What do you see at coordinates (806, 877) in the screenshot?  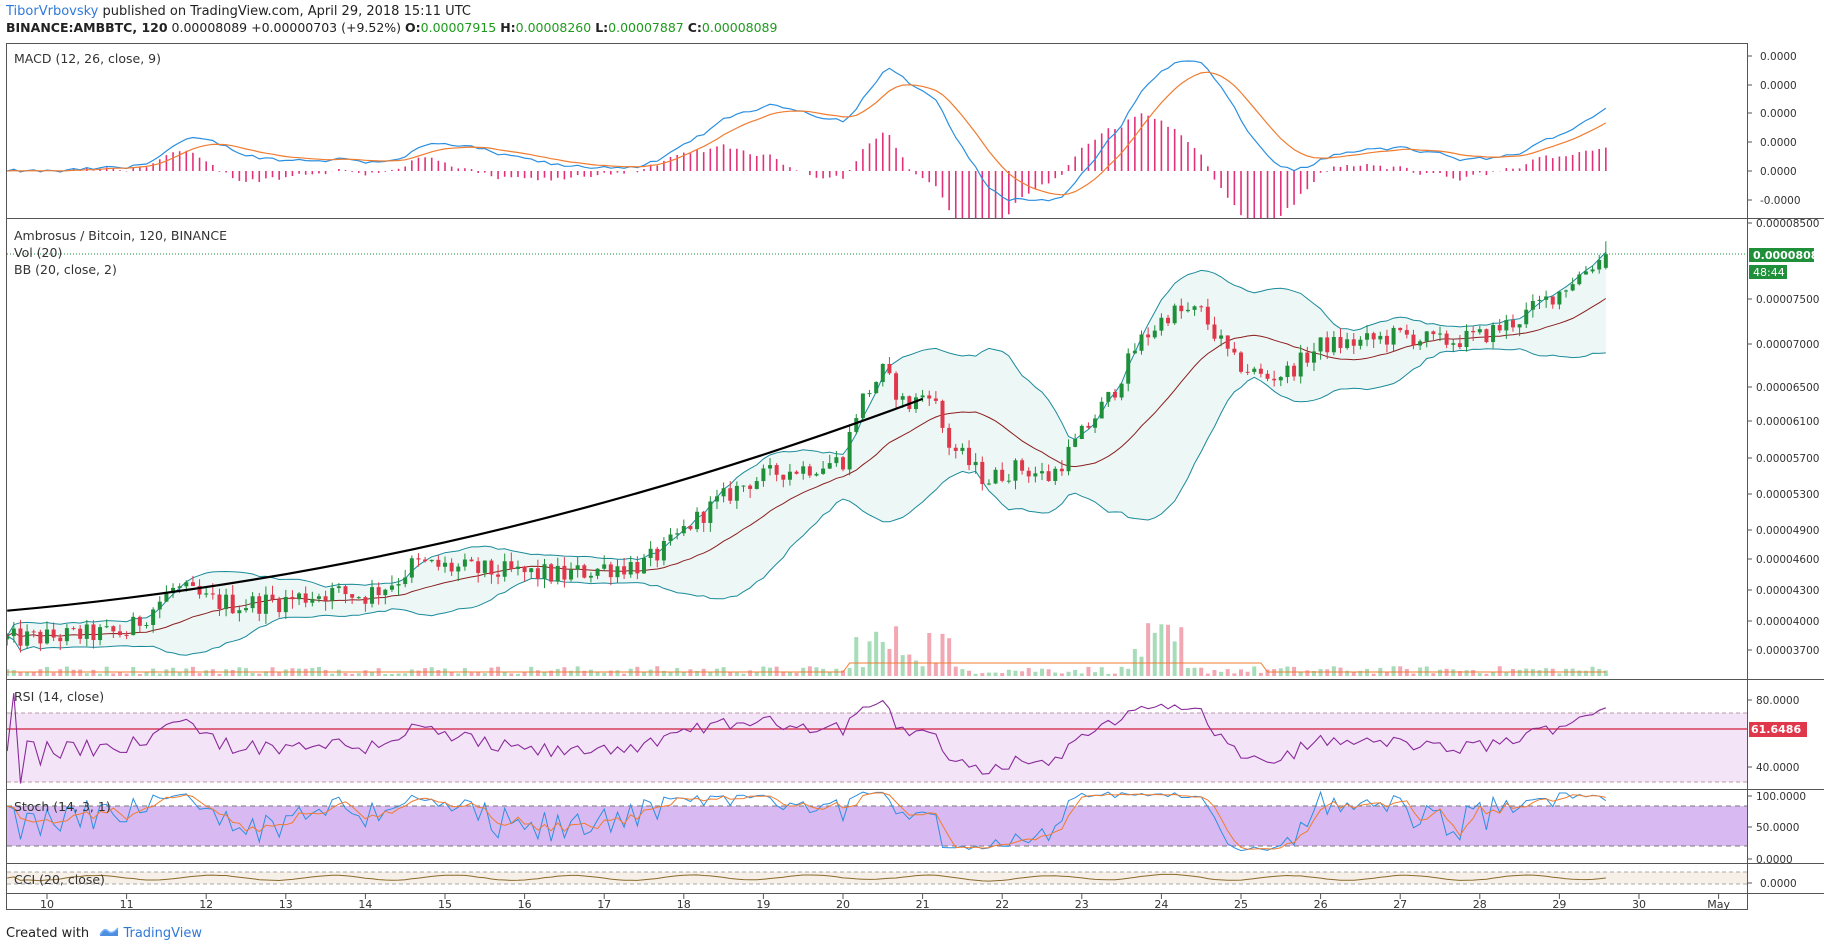 I see `cci-line` at bounding box center [806, 877].